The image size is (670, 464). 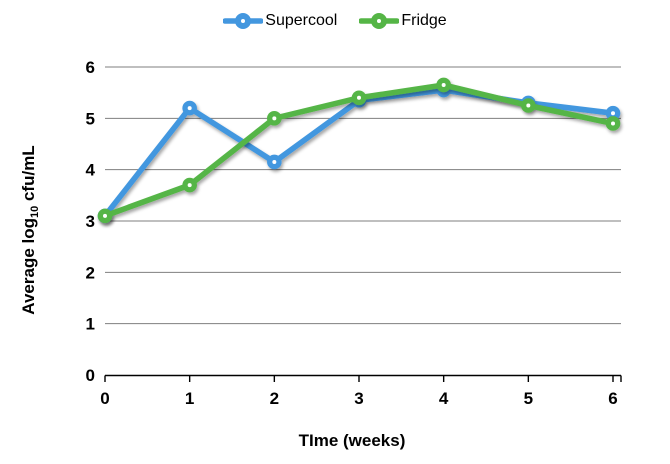 I want to click on chart-legend: Supercool Fridge, so click(x=335, y=21).